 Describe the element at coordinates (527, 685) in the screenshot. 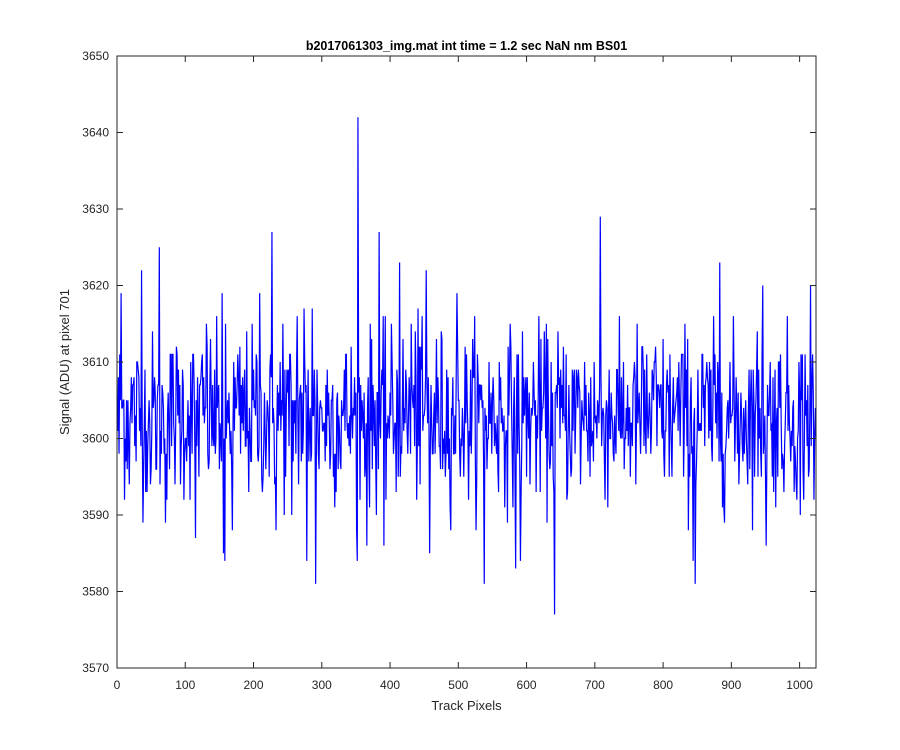

I see `x-tick-label: 600` at that location.